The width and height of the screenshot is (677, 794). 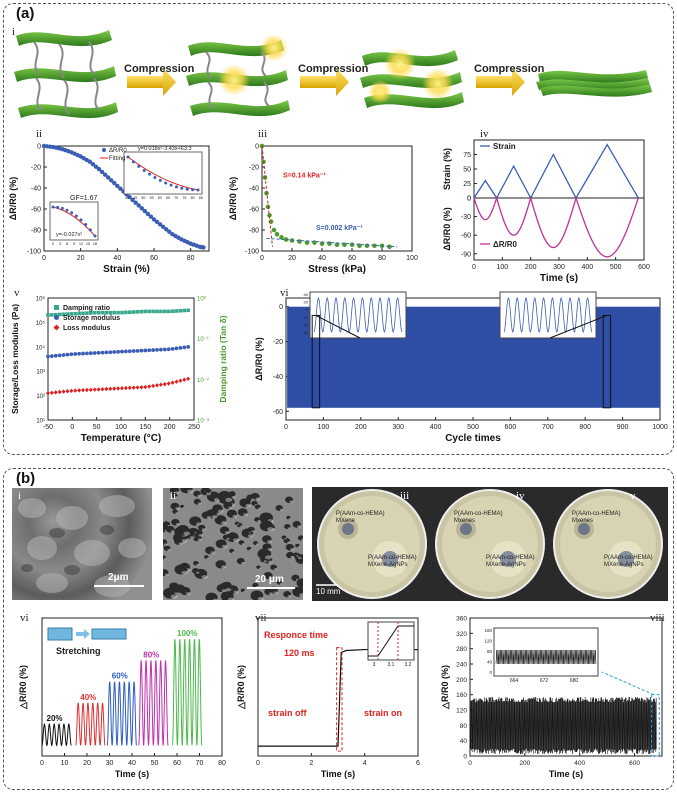 What do you see at coordinates (585, 427) in the screenshot?
I see `x-tick-label: 800` at bounding box center [585, 427].